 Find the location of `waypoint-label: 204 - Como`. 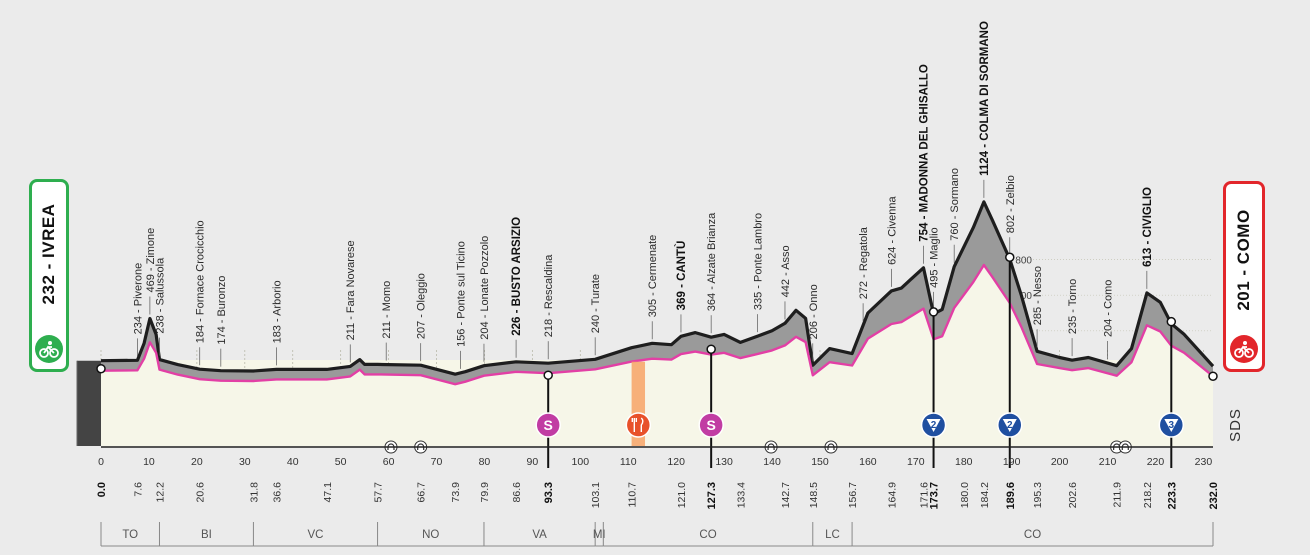

waypoint-label: 204 - Como is located at coordinates (1109, 308).